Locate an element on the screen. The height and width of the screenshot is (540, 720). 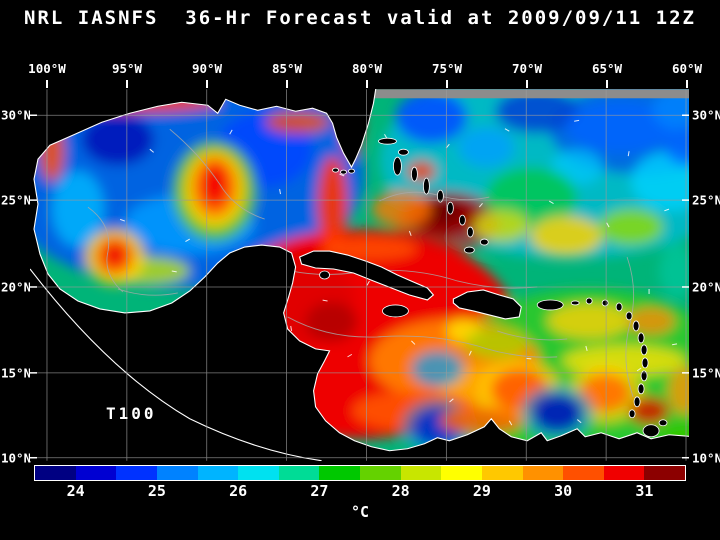
colorbar is located at coordinates (360, 473).